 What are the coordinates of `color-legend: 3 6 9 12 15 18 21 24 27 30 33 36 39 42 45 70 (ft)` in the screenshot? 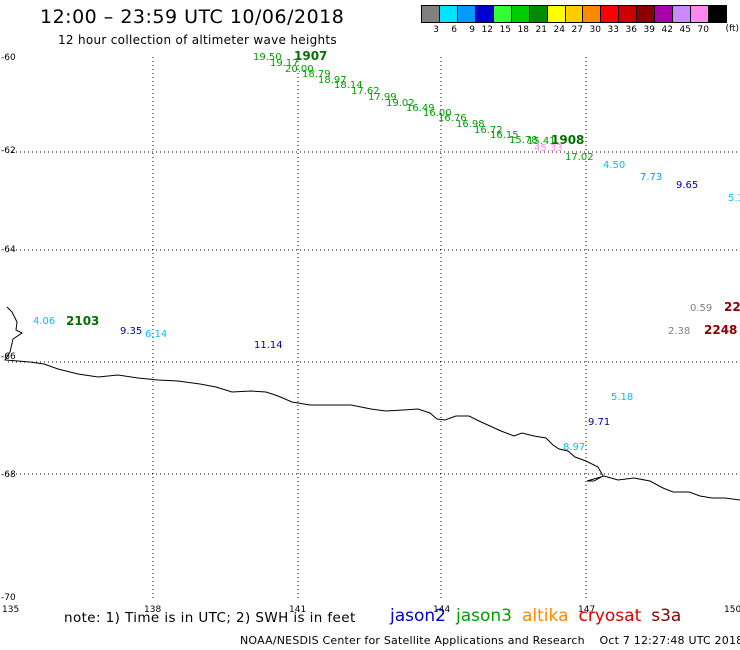 It's located at (580, 20).